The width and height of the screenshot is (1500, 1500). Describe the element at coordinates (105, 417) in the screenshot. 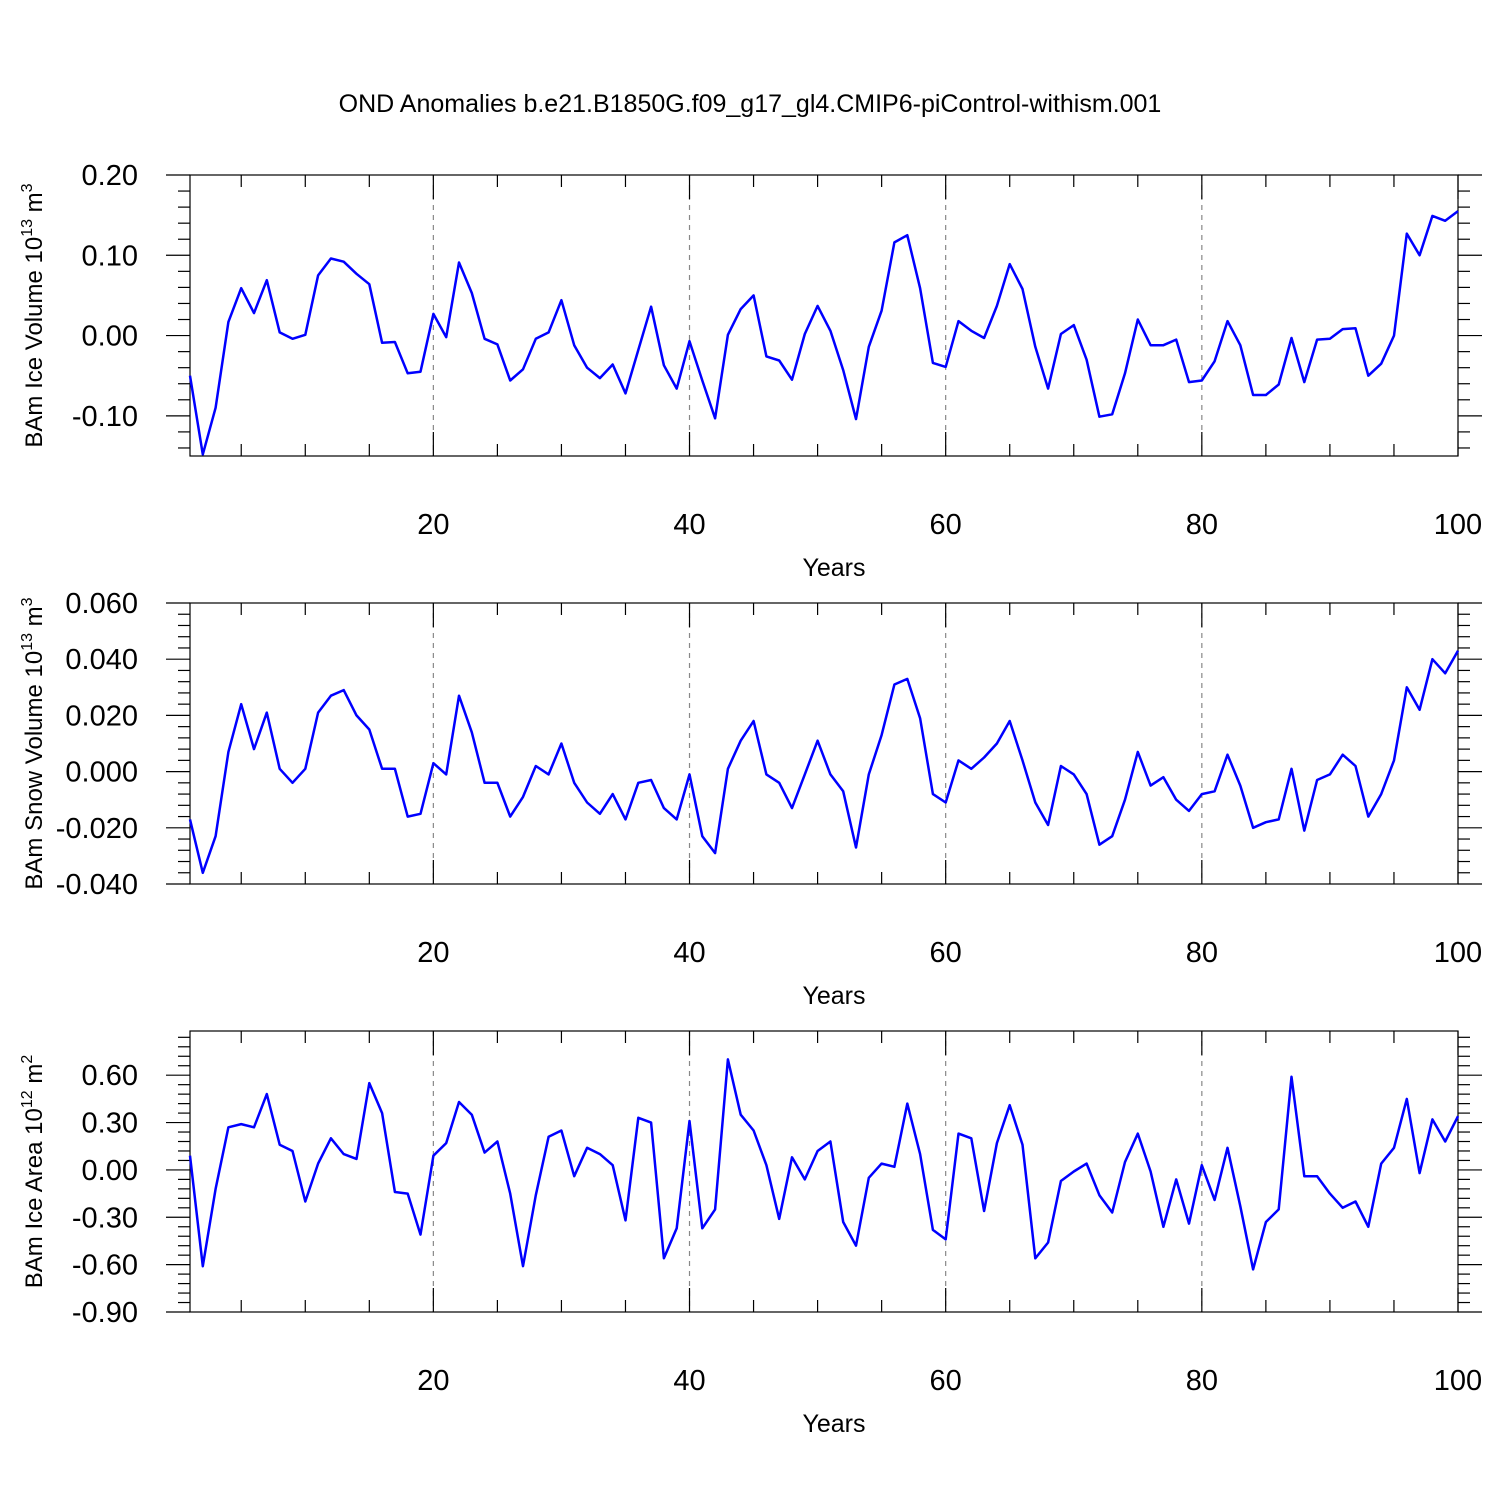

I see `y-tick-label: -0.10` at that location.